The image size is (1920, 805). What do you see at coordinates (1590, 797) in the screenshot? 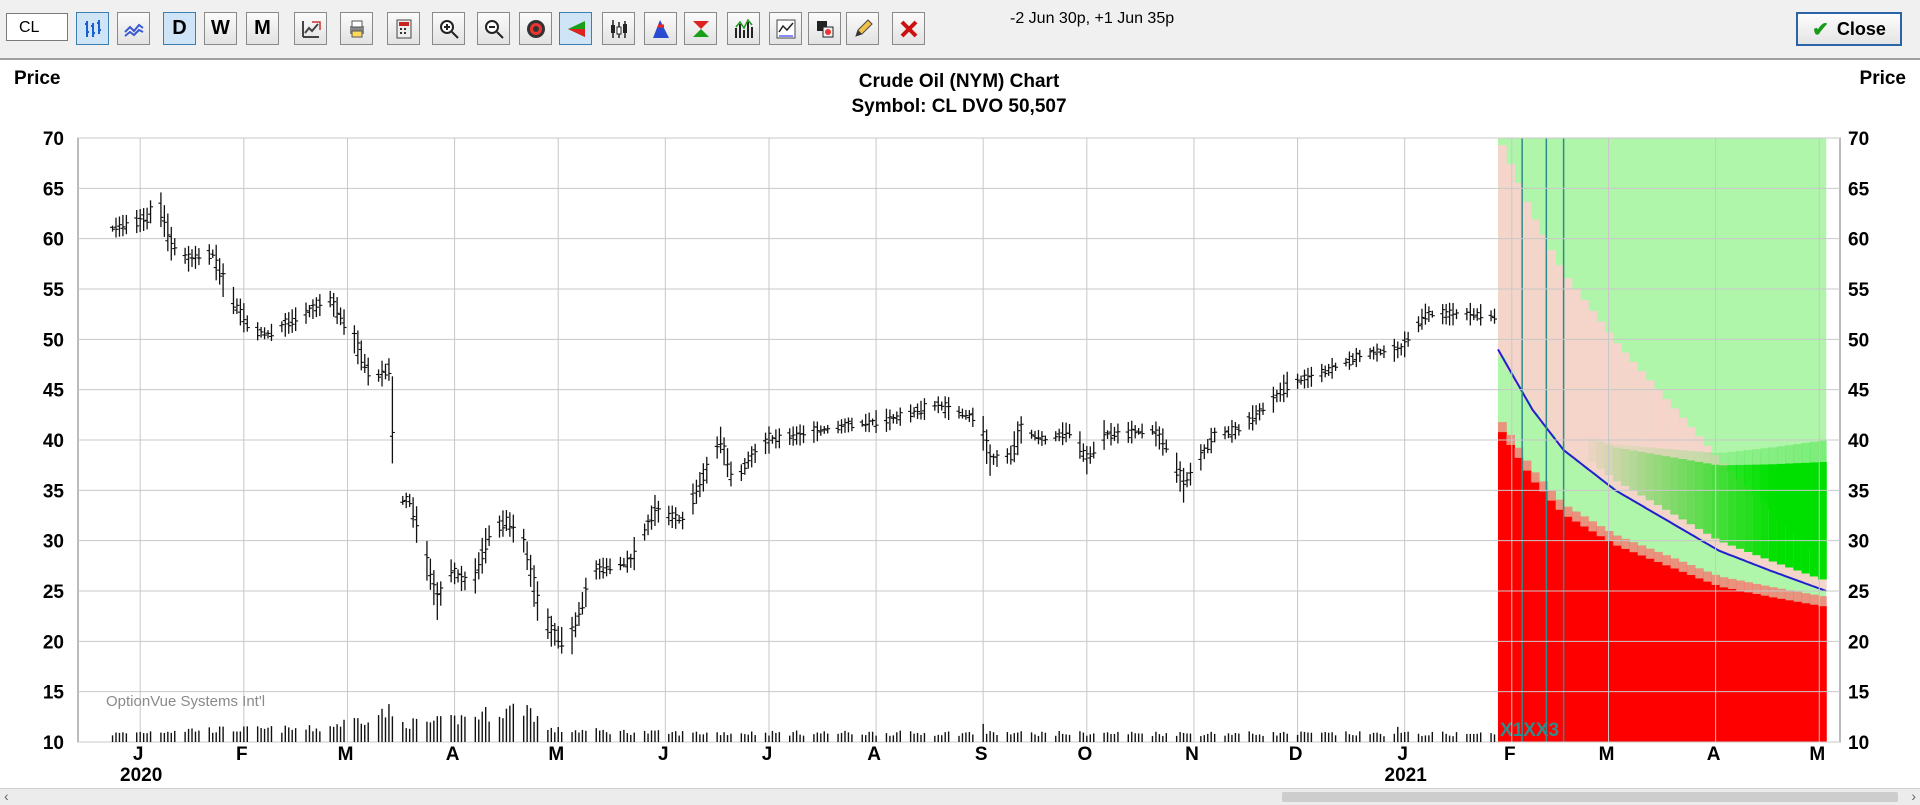
I see `scrollbar-thumb` at bounding box center [1590, 797].